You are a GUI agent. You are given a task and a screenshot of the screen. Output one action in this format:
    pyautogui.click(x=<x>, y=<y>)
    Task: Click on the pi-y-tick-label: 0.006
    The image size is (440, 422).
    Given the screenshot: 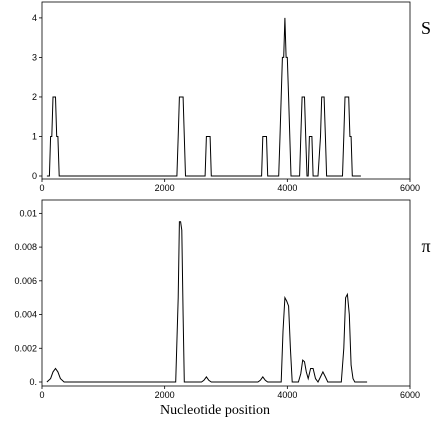 What is the action you would take?
    pyautogui.click(x=25, y=281)
    